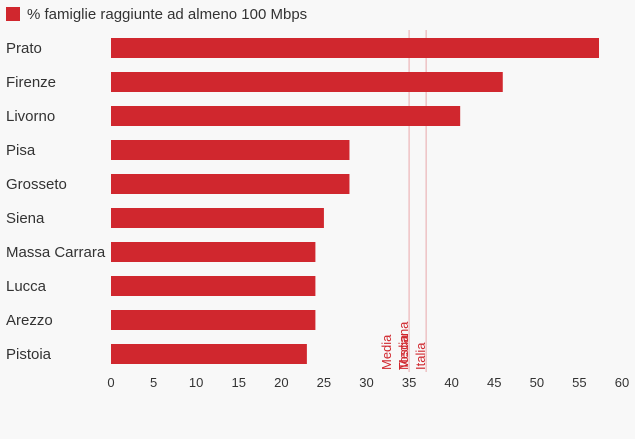 The image size is (635, 439). What do you see at coordinates (29, 320) in the screenshot?
I see `category-label: Arezzo` at bounding box center [29, 320].